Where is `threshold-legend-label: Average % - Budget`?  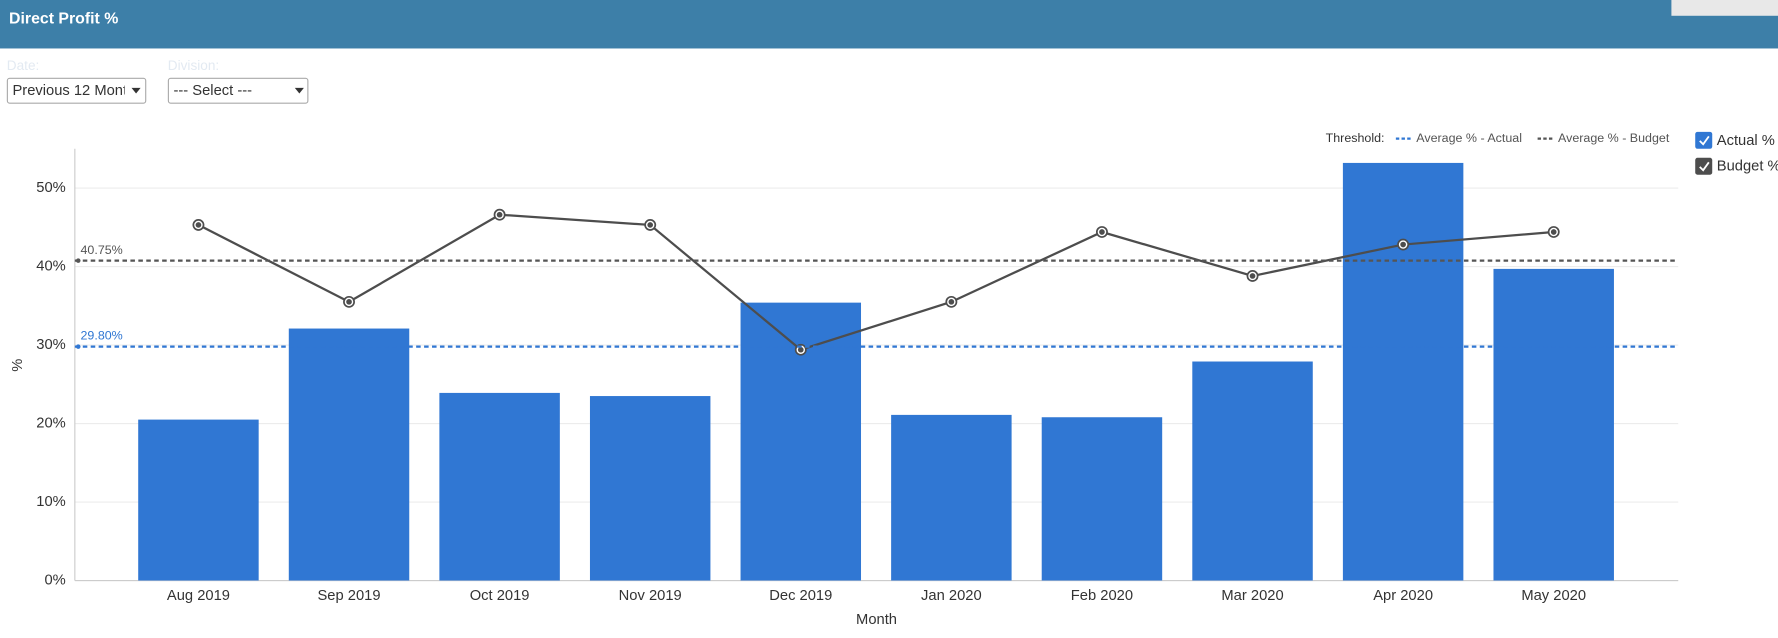 threshold-legend-label: Average % - Budget is located at coordinates (1614, 138).